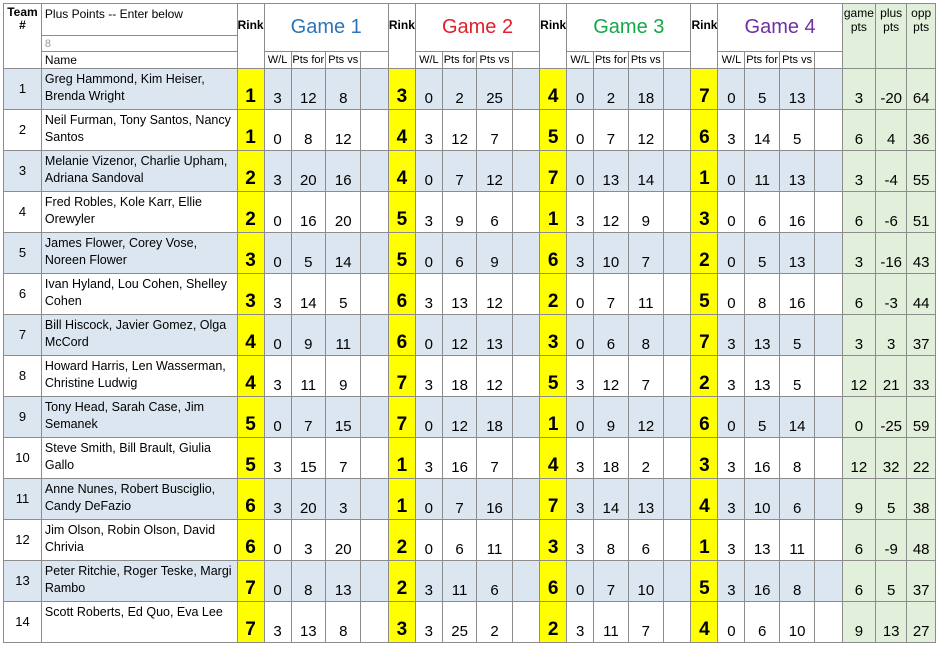  I want to click on game-1-pts-for: 5, so click(308, 253).